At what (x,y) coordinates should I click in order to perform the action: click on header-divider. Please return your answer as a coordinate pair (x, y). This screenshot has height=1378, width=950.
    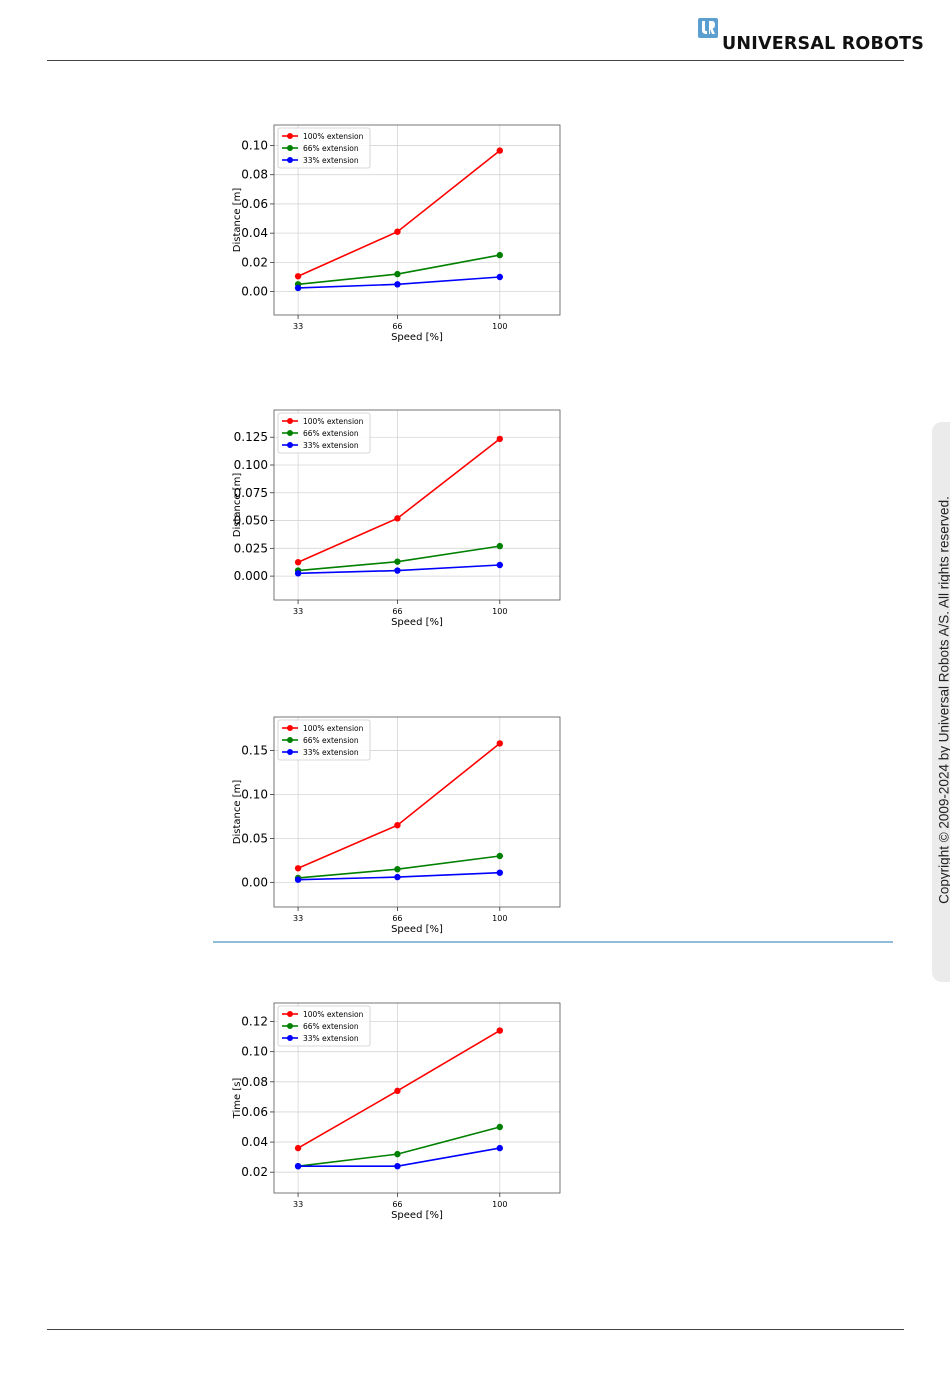
    Looking at the image, I should click on (475, 60).